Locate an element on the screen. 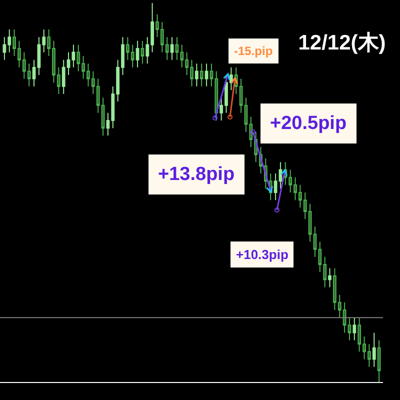  text: 12/12(木) is located at coordinates (342, 42).